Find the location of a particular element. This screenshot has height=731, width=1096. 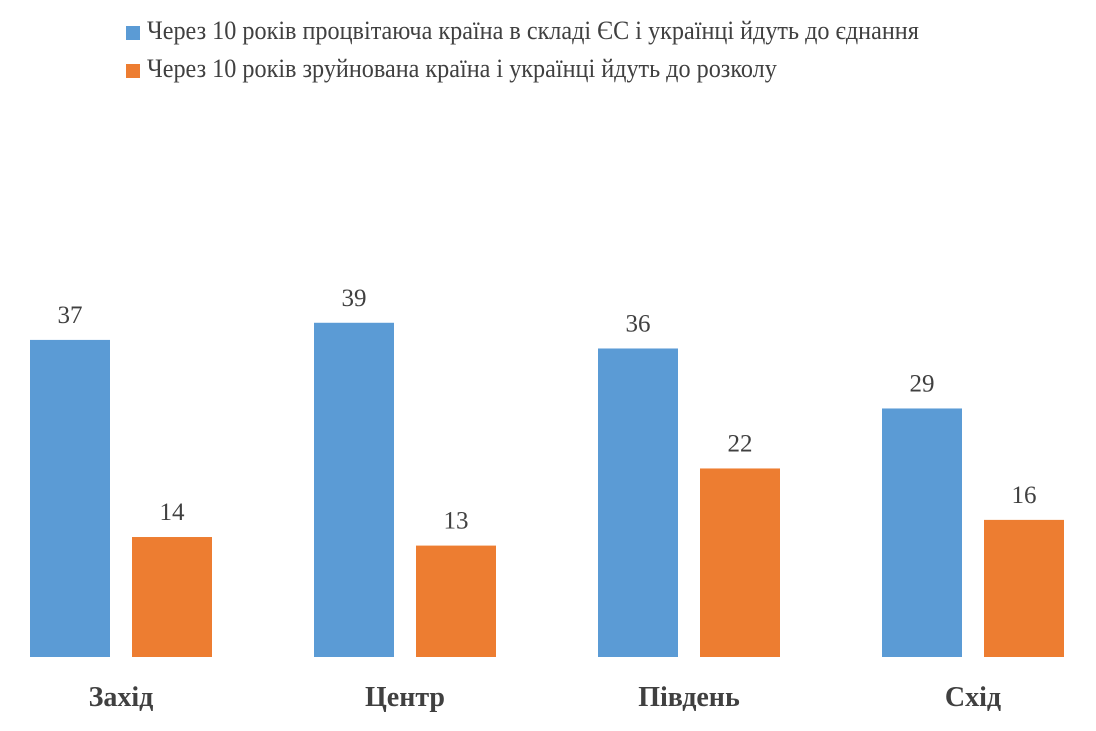

legend-swatch-blue is located at coordinates (133, 33).